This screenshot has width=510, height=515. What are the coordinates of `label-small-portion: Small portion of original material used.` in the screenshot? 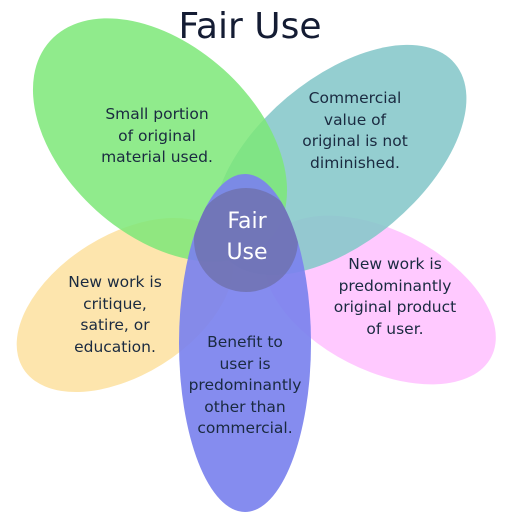 It's located at (157, 136).